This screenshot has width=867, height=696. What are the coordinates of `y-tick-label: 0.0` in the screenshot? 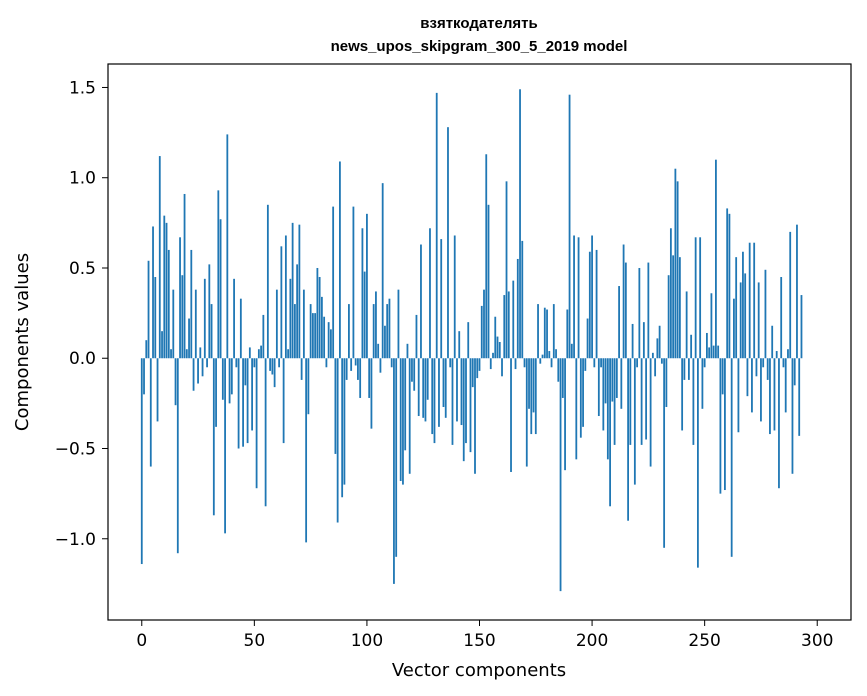 It's located at (82, 359).